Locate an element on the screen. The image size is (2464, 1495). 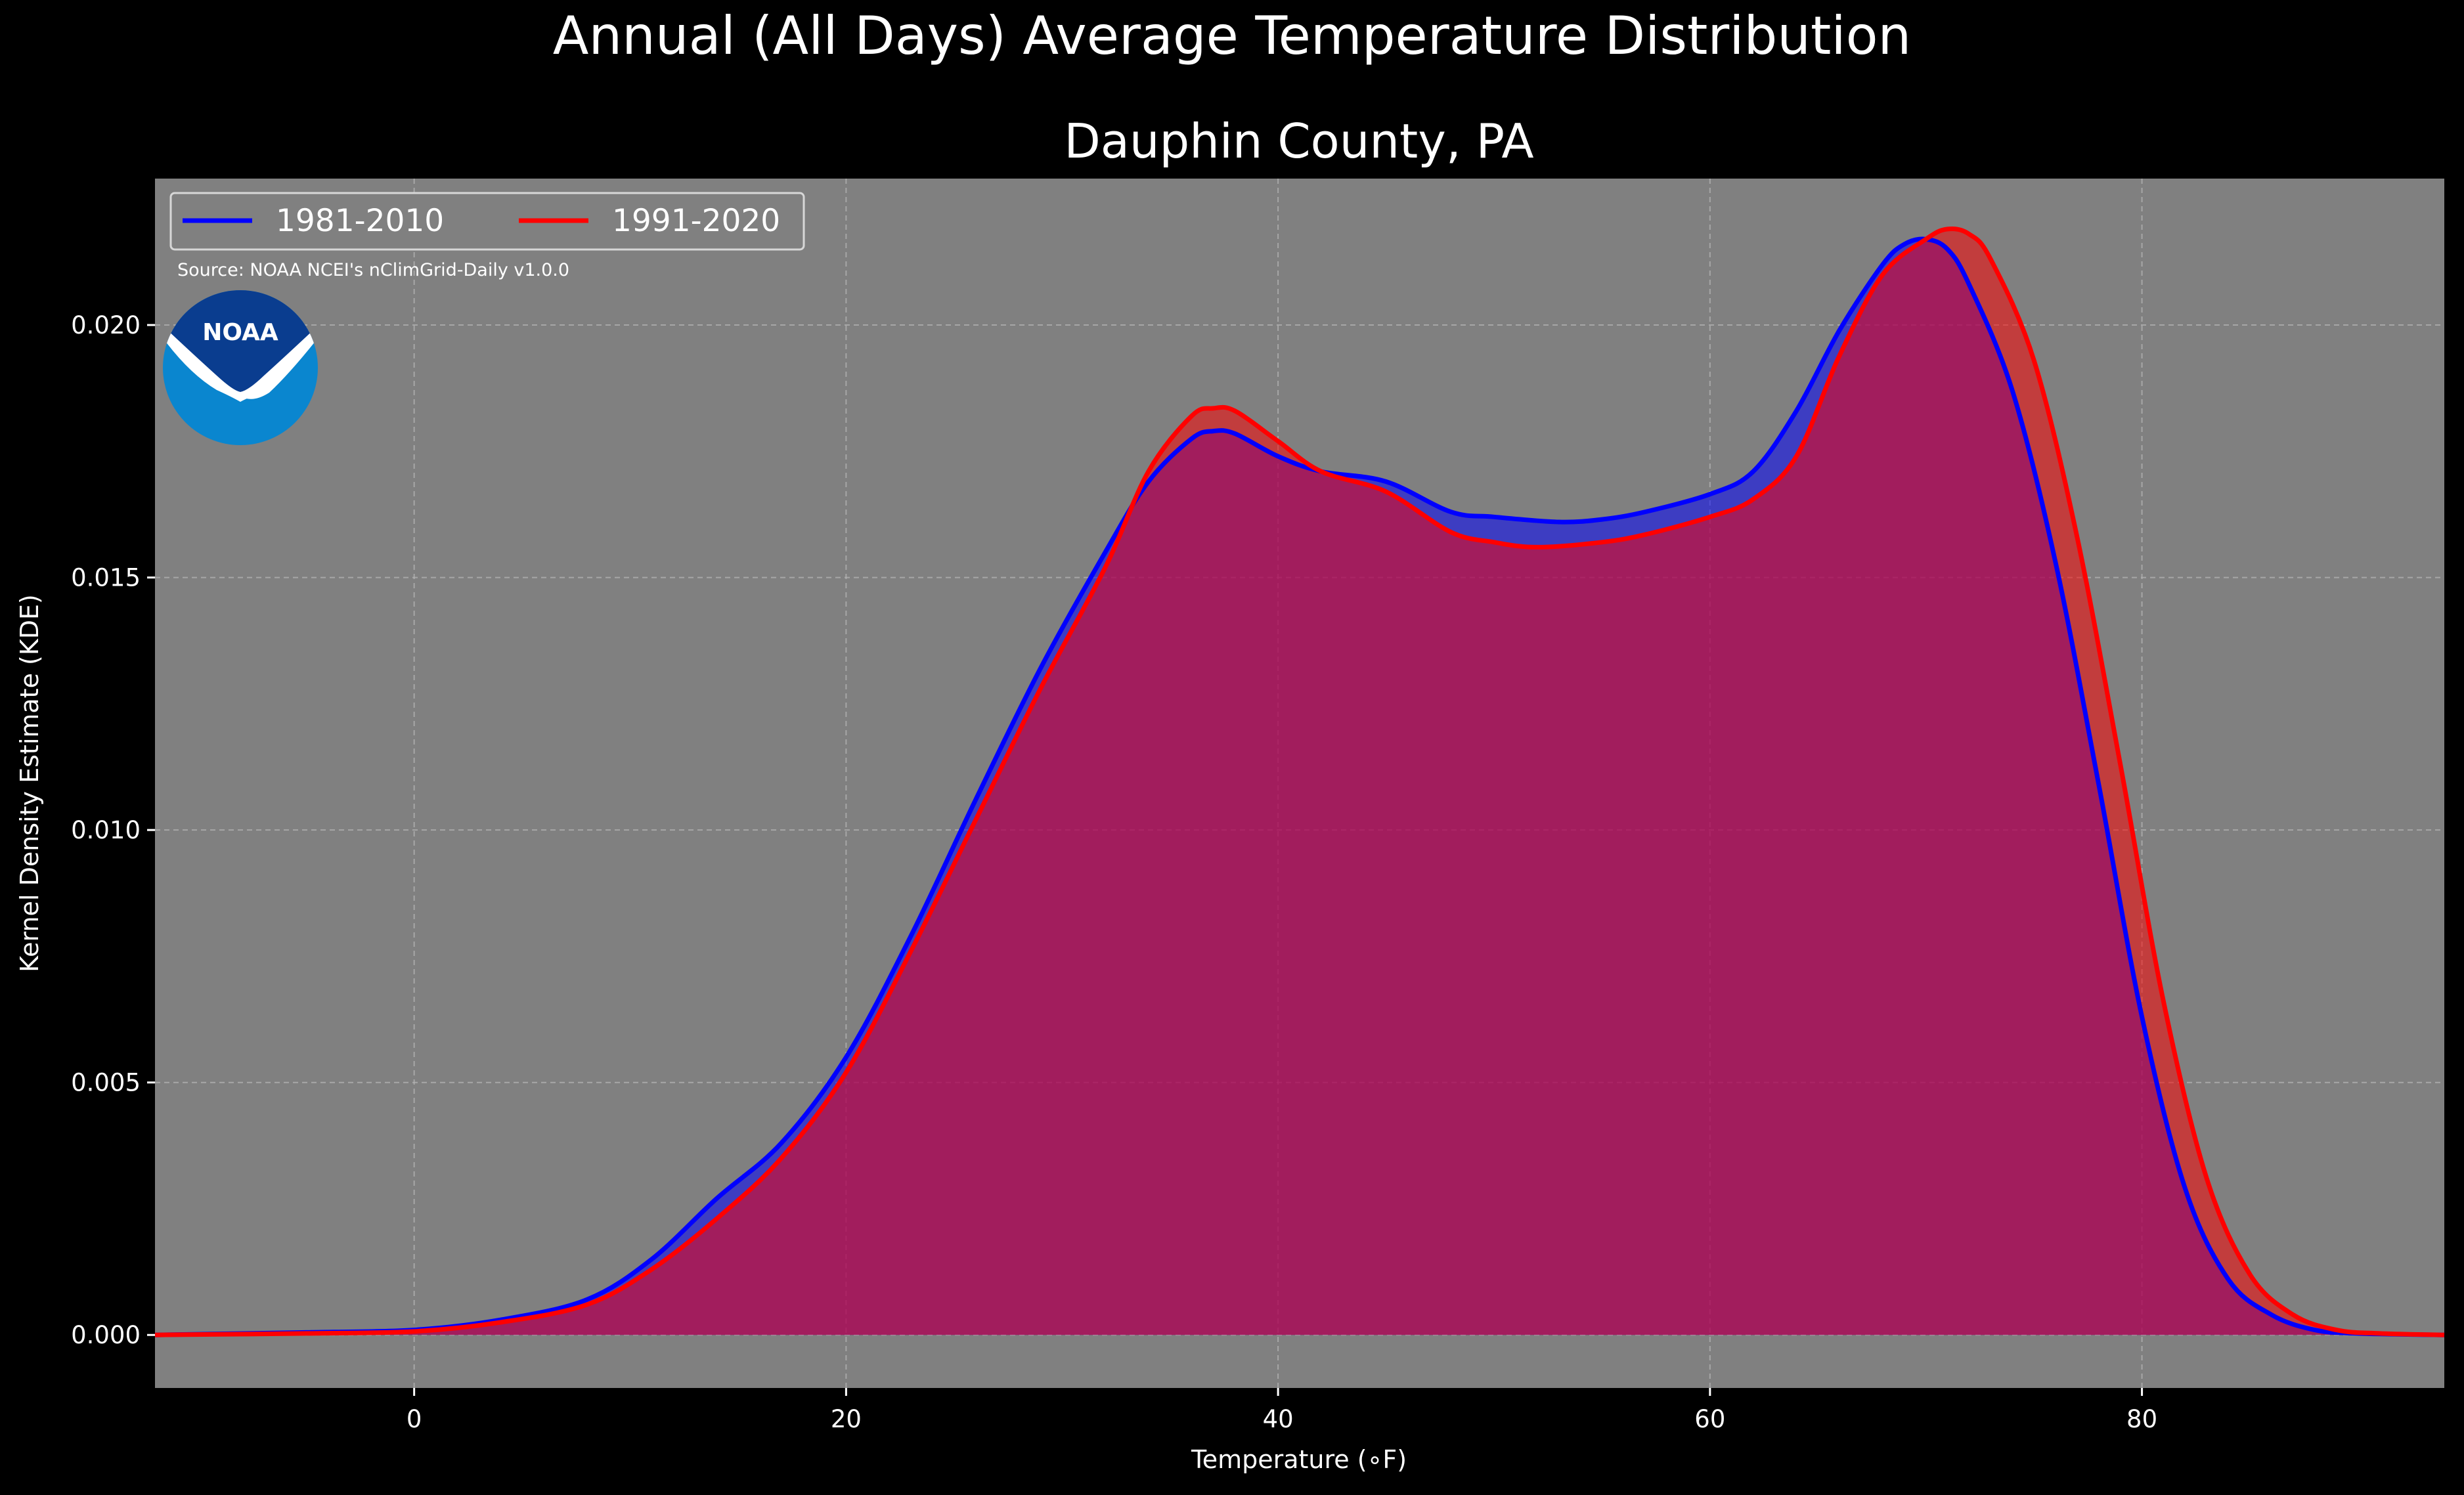
x-tick-label: 60 is located at coordinates (1709, 1419).